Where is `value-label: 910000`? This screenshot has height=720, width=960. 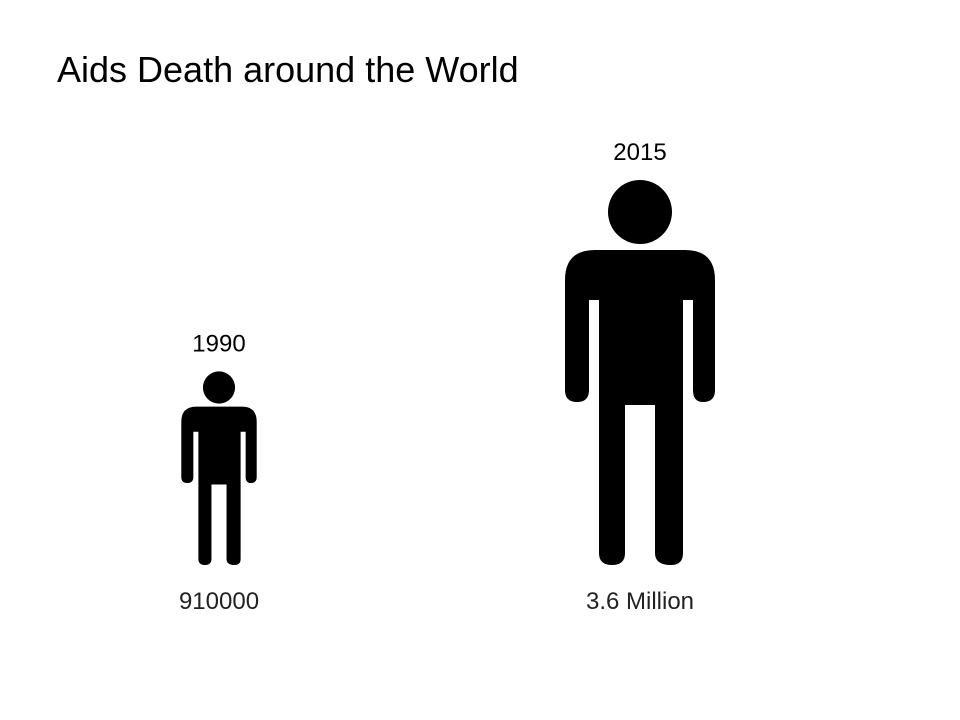 value-label: 910000 is located at coordinates (219, 601).